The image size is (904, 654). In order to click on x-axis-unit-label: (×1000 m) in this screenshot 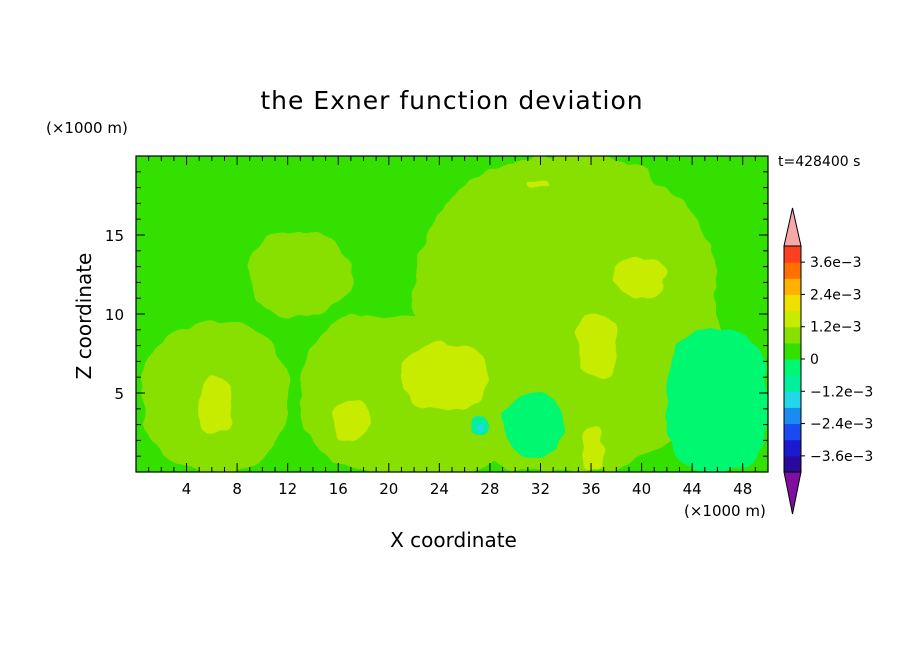, I will do `click(725, 511)`.